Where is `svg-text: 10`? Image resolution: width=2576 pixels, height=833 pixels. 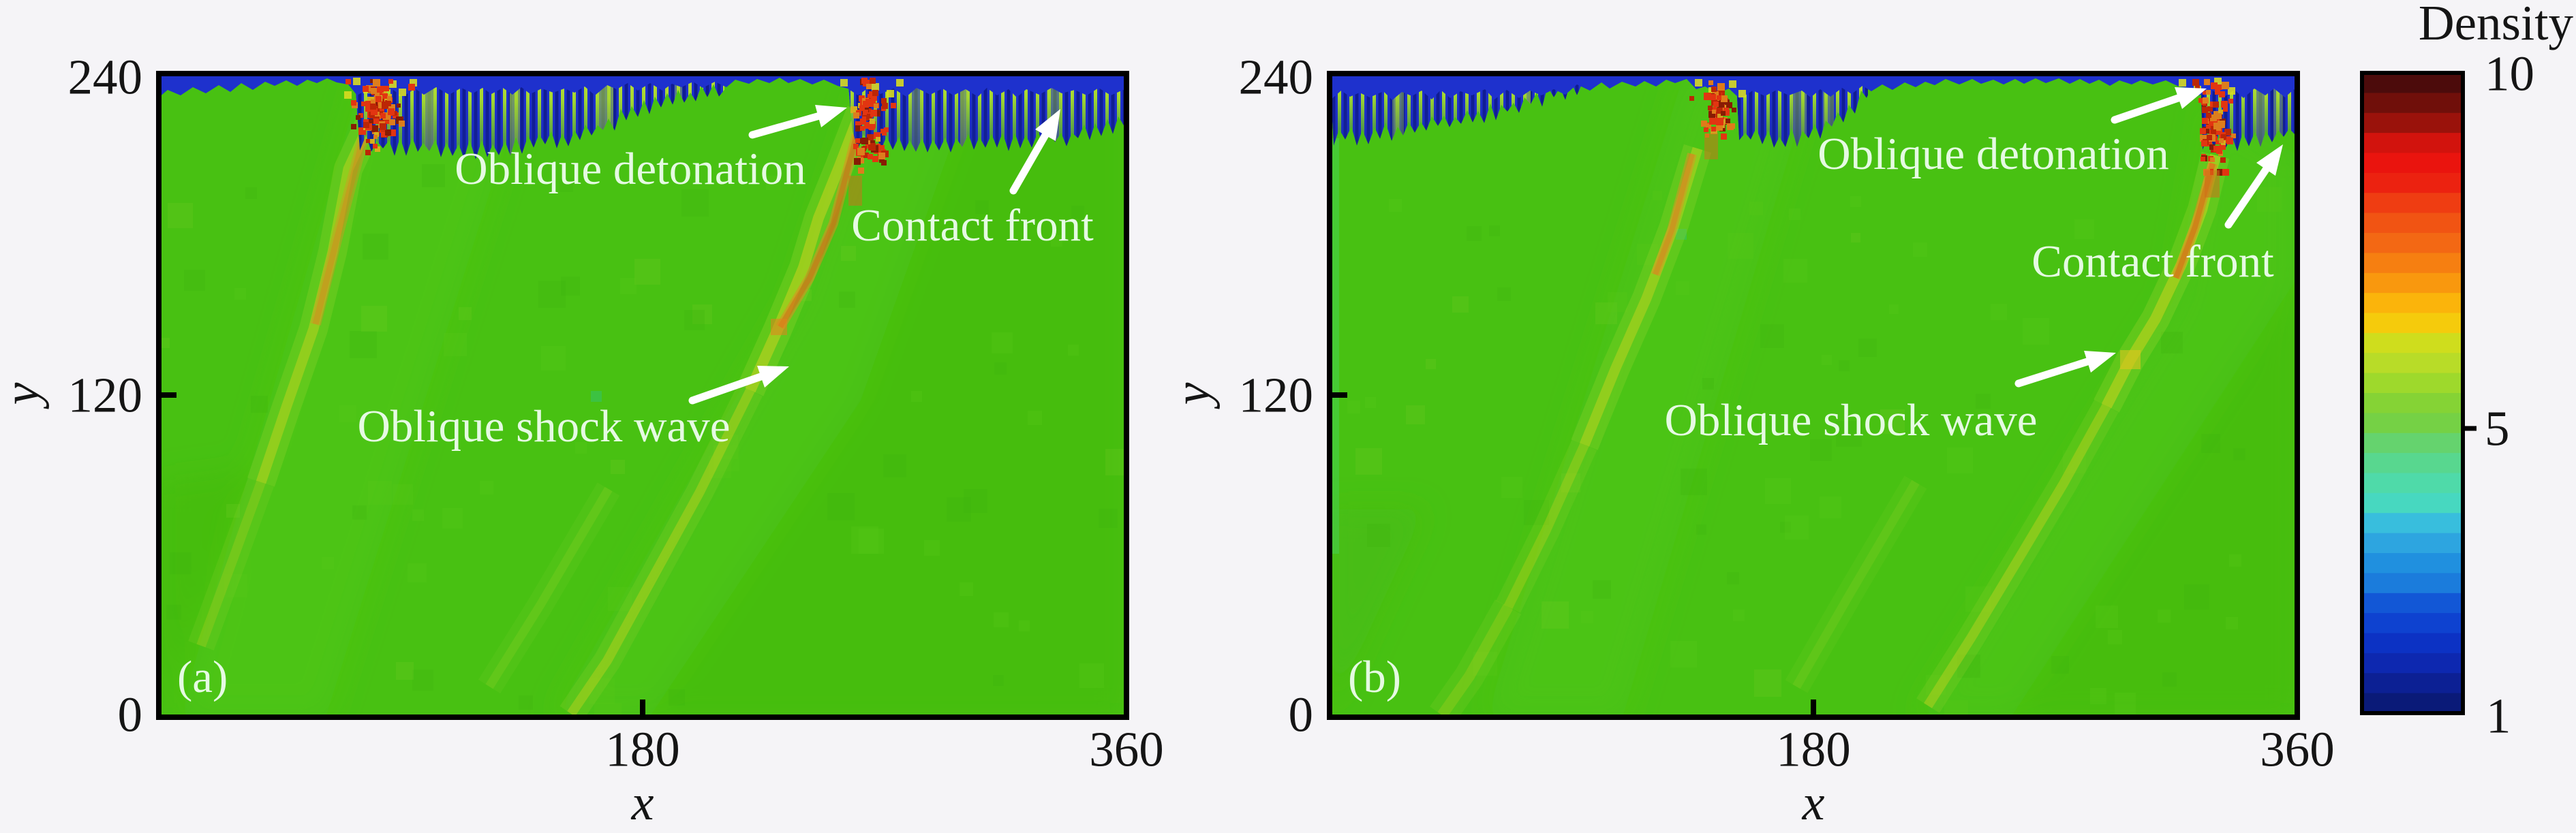 svg-text: 10 is located at coordinates (2509, 73).